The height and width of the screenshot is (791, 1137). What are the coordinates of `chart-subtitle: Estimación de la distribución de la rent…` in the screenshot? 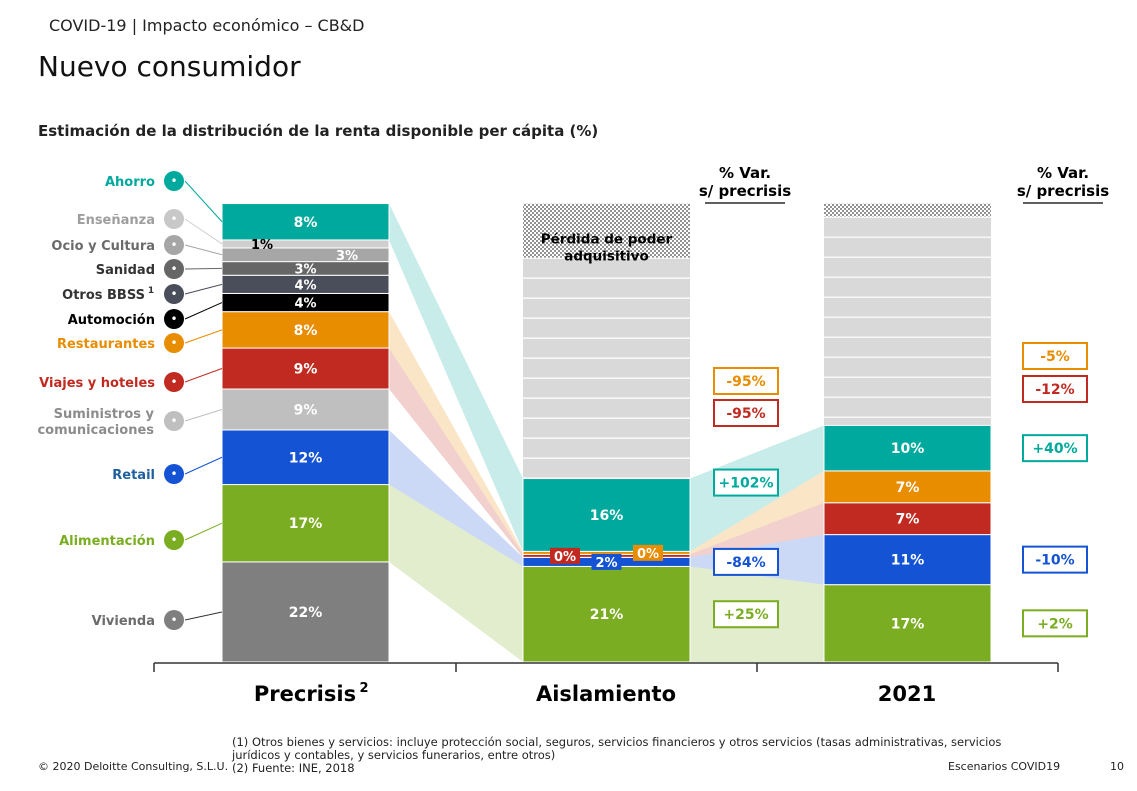 It's located at (318, 131).